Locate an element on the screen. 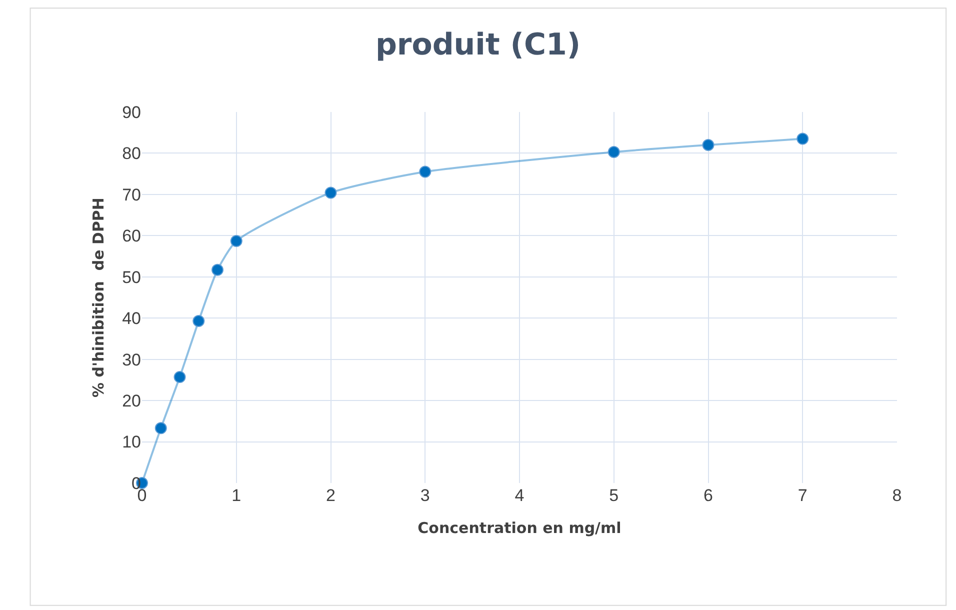 Image resolution: width=956 pixels, height=610 pixels. x-tick-label: 3 is located at coordinates (425, 495).